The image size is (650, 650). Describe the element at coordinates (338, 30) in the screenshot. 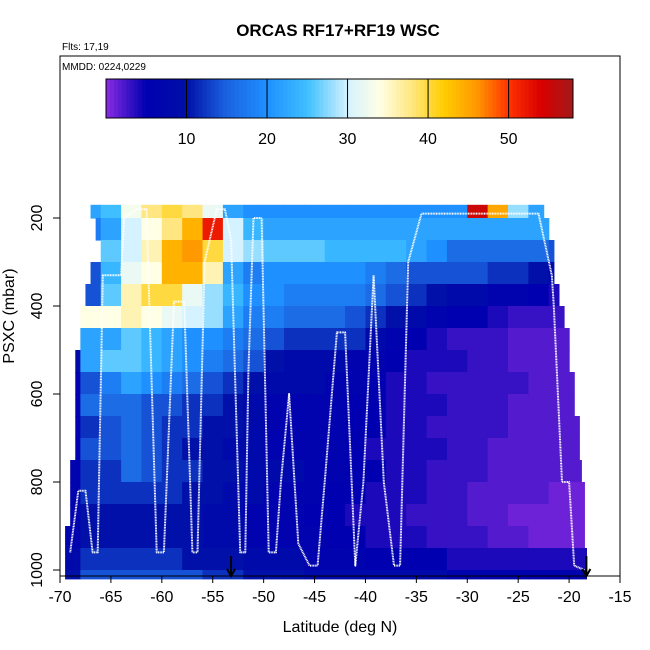

I see `chart-title: ORCAS RF17+RF19 WSC` at that location.